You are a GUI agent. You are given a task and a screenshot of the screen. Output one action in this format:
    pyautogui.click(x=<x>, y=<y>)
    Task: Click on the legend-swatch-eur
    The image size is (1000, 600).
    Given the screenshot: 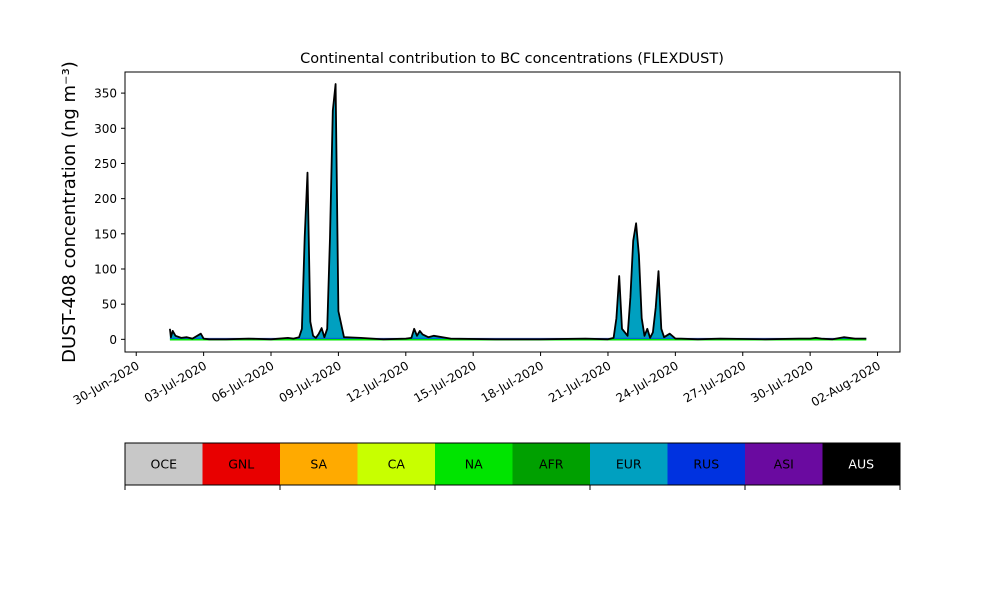 What is the action you would take?
    pyautogui.click(x=629, y=464)
    